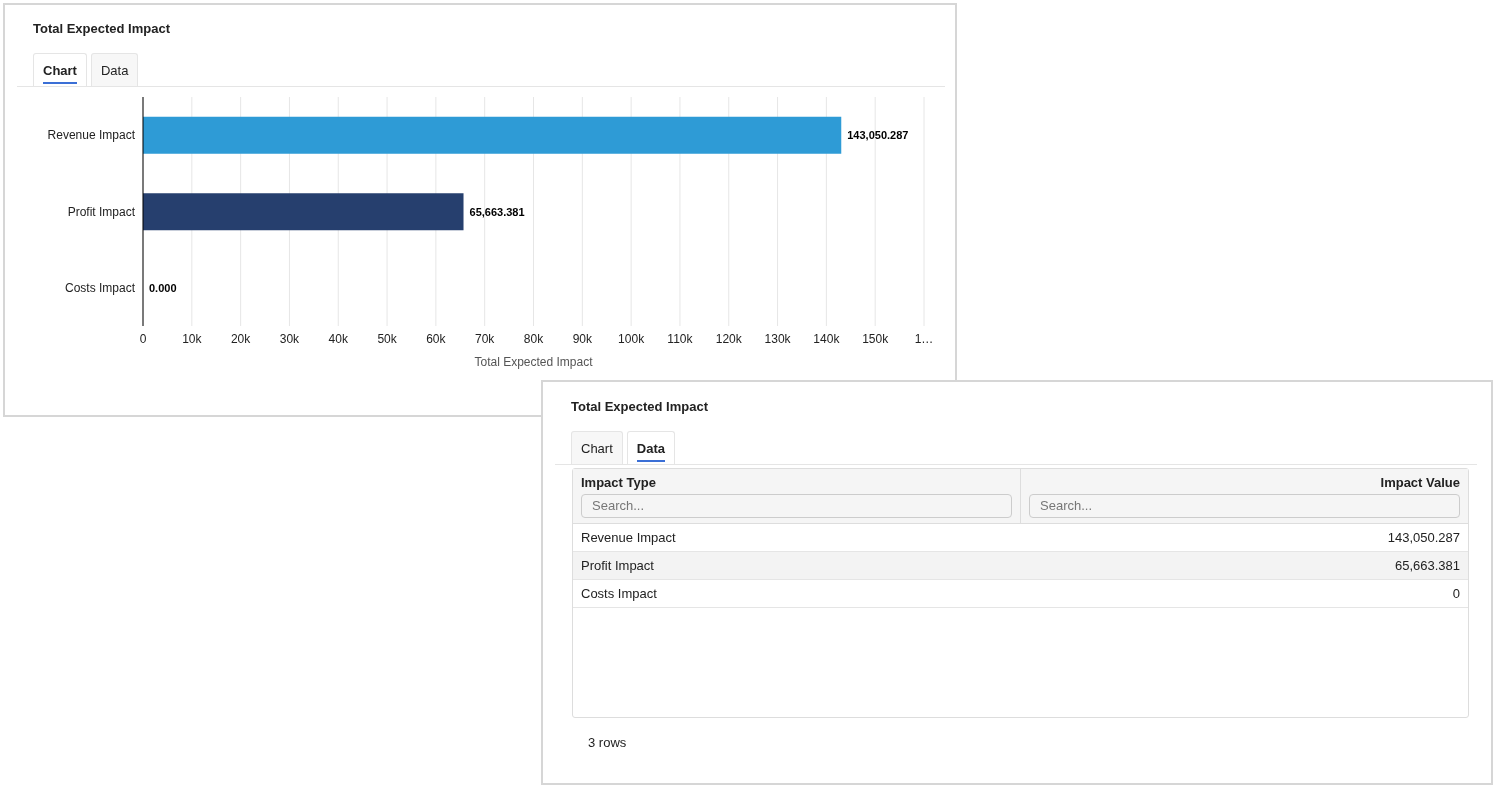 The height and width of the screenshot is (787, 1496). Describe the element at coordinates (827, 338) in the screenshot. I see `x-tick-label: 140k` at that location.